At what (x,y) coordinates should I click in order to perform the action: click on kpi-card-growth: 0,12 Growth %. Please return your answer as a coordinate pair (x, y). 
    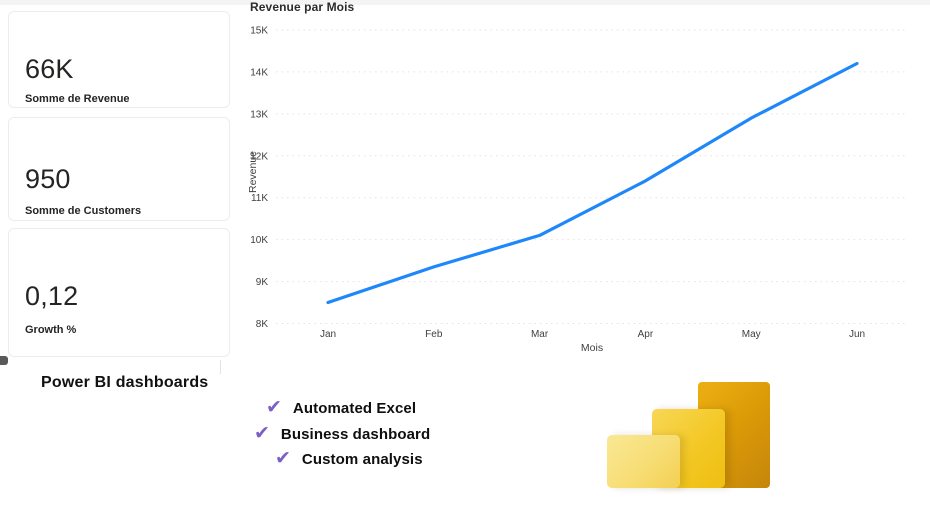
    Looking at the image, I should click on (119, 292).